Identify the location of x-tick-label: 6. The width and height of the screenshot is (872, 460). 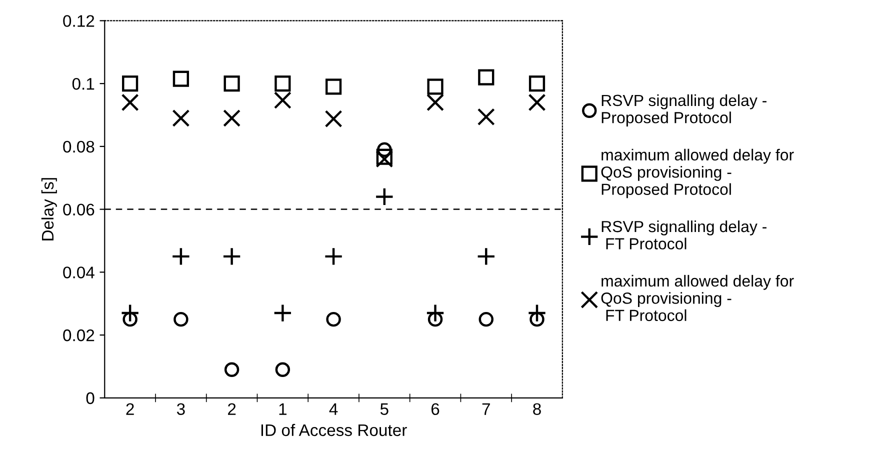
(435, 409).